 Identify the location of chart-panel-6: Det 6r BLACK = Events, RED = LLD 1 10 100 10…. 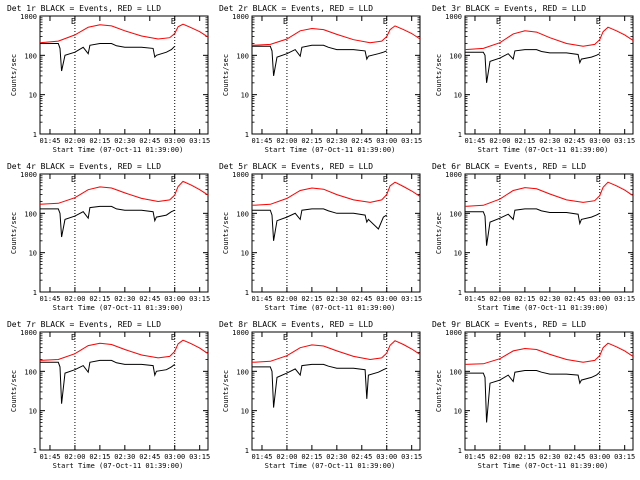
(533, 237).